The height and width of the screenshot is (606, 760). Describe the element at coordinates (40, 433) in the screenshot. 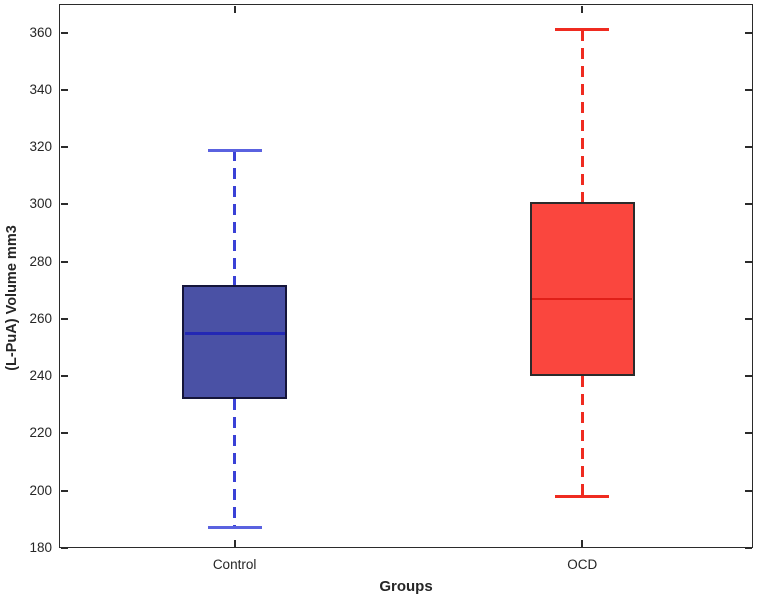

I see `y-tick-label: 220` at that location.